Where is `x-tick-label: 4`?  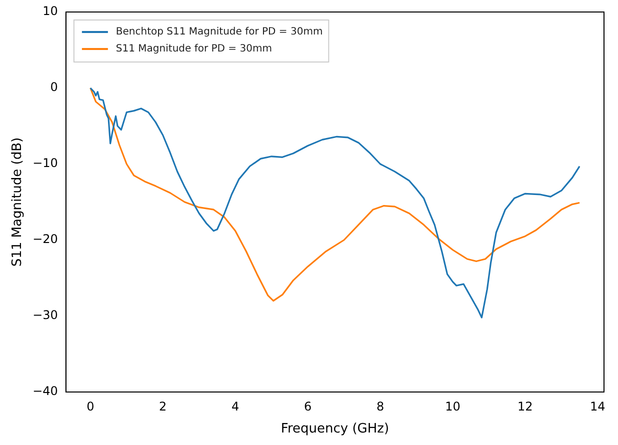 x-tick-label: 4 is located at coordinates (236, 406).